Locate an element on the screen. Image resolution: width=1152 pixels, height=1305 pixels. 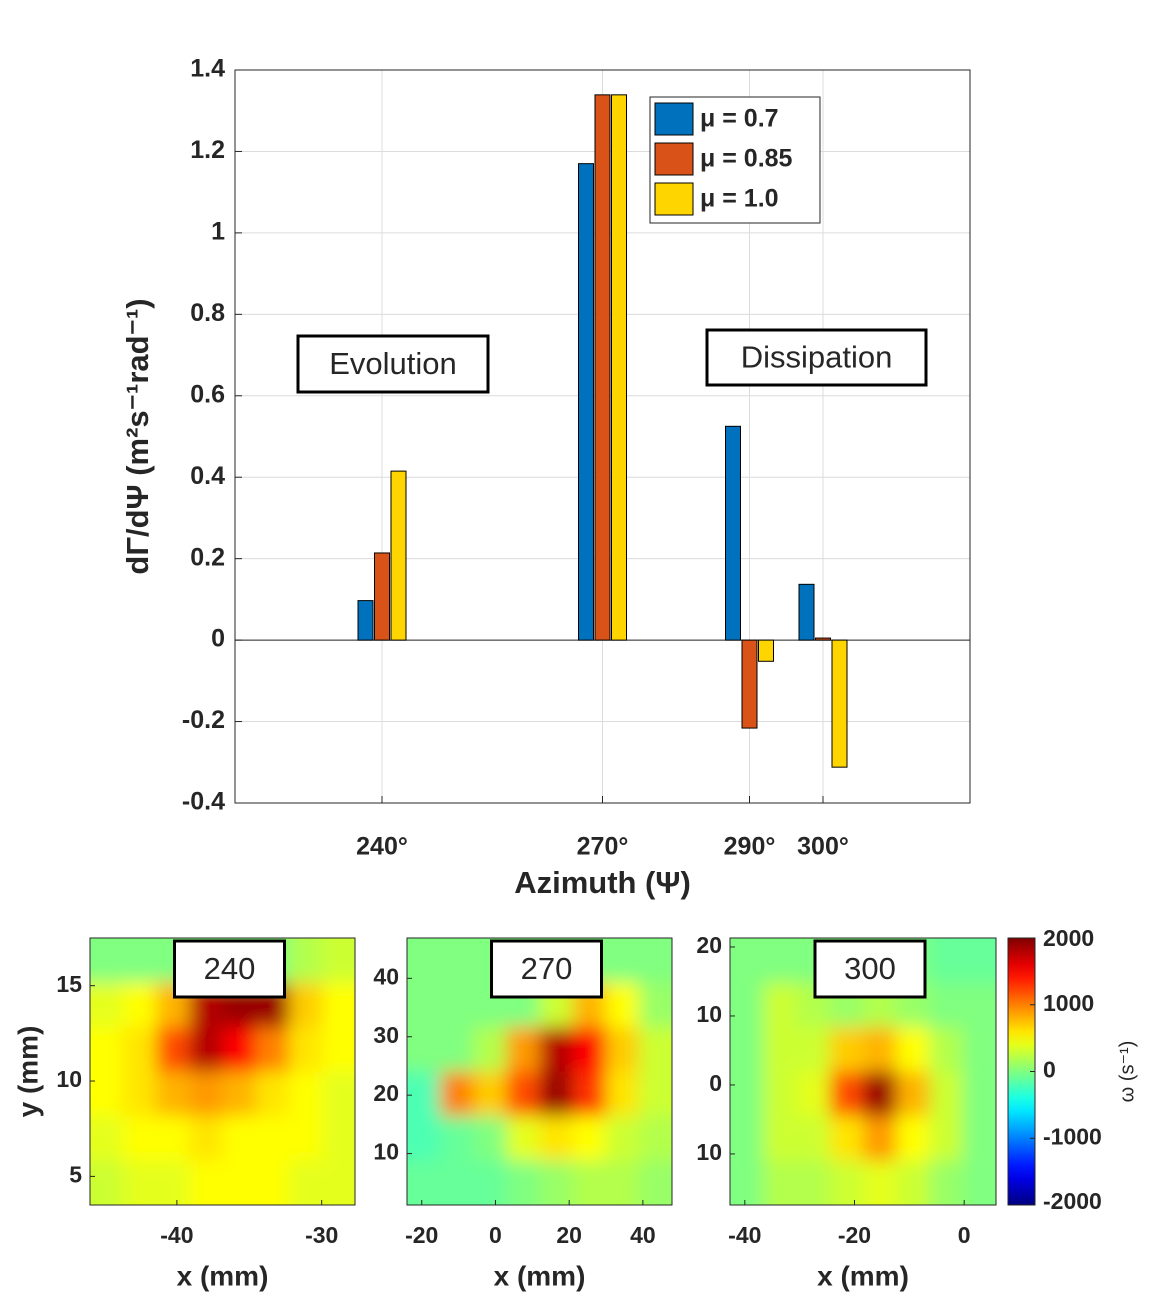
y-tick-label: 40 is located at coordinates (386, 976).